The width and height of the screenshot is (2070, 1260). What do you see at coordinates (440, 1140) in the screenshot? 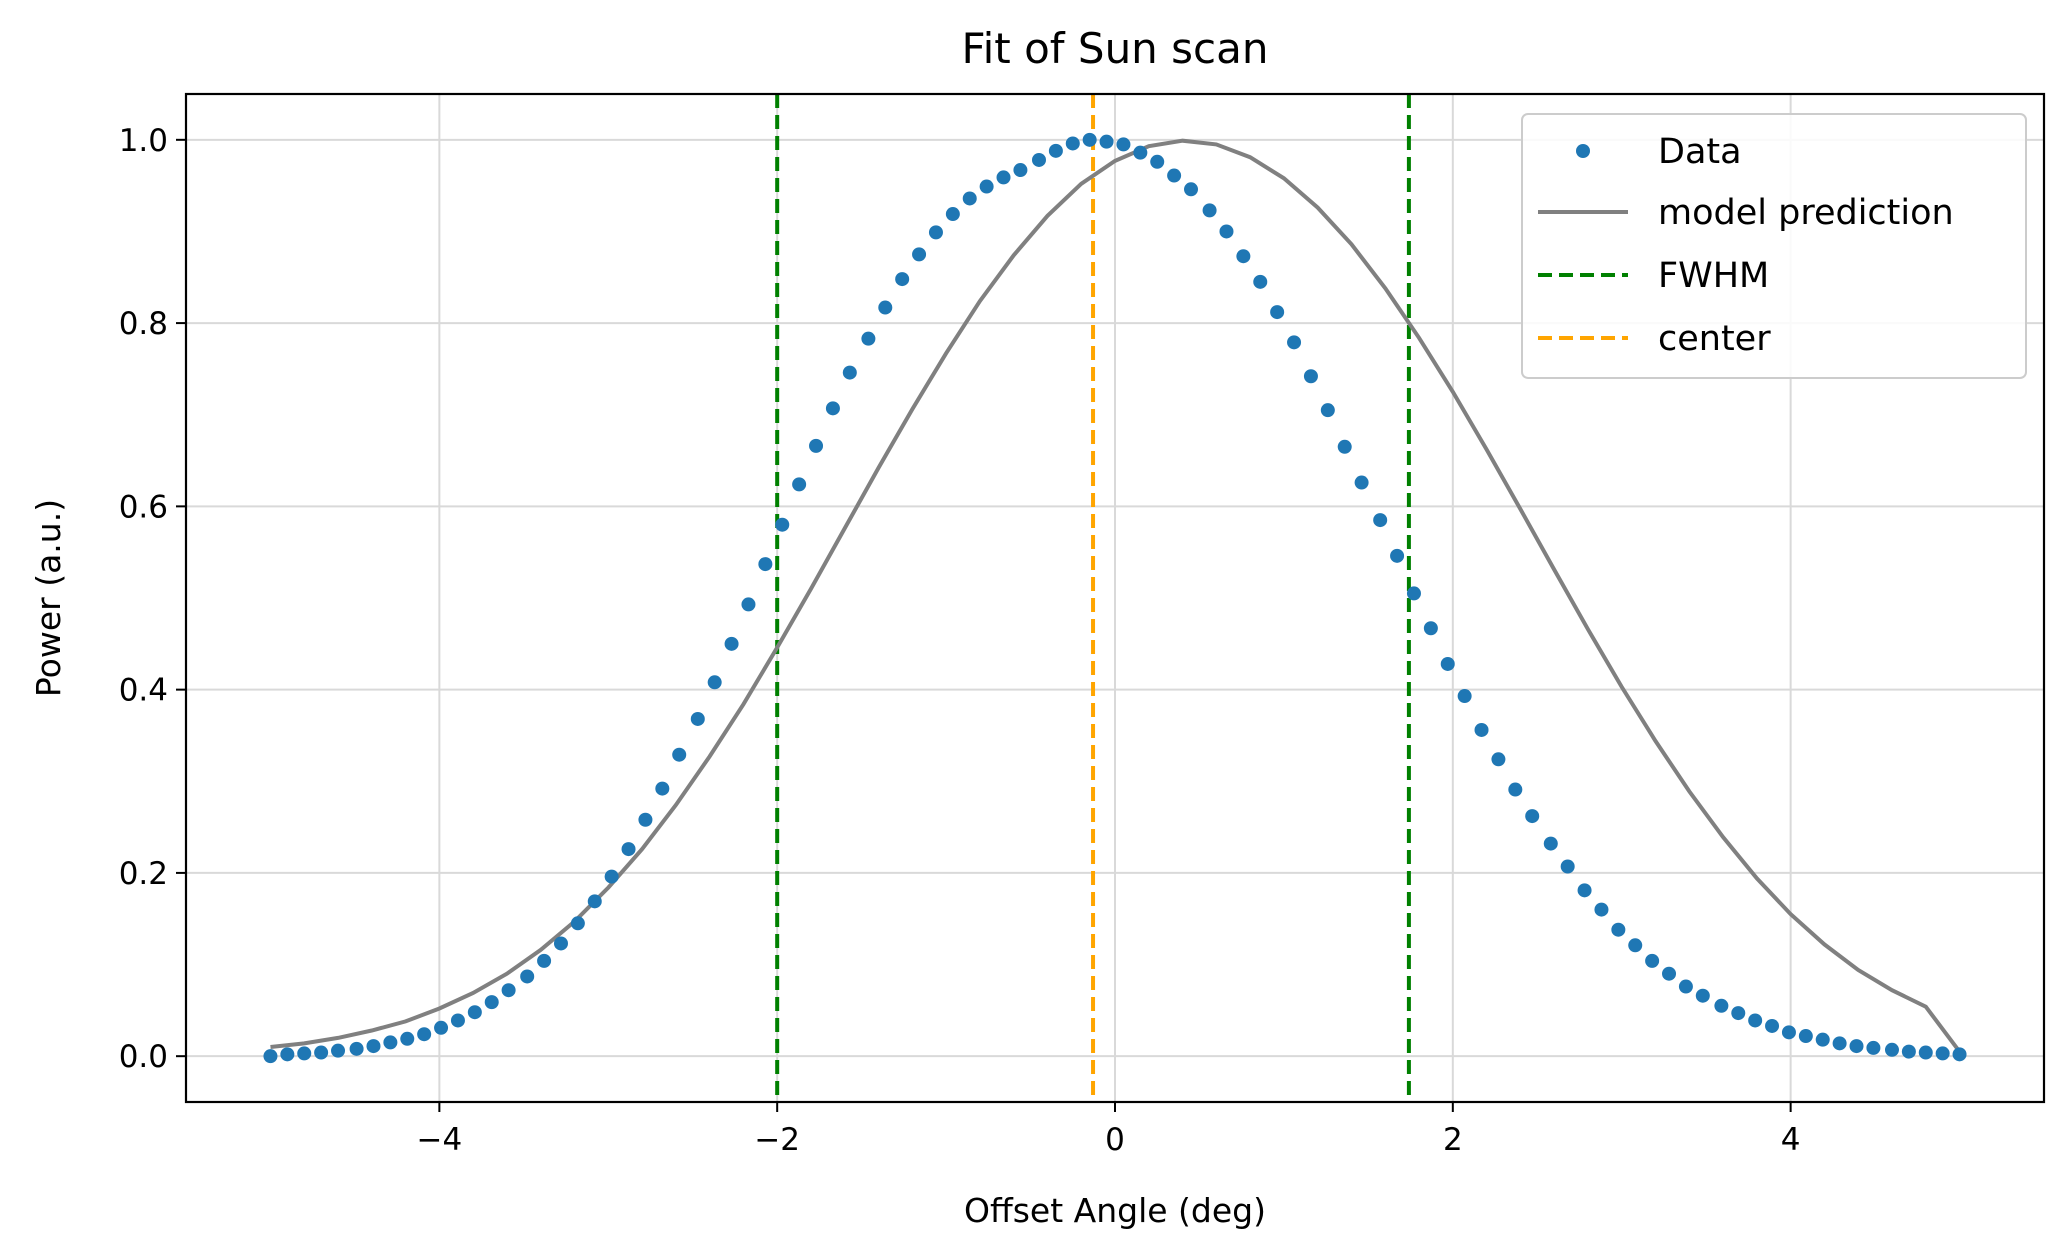
I see `x-tick-label: −4` at bounding box center [440, 1140].